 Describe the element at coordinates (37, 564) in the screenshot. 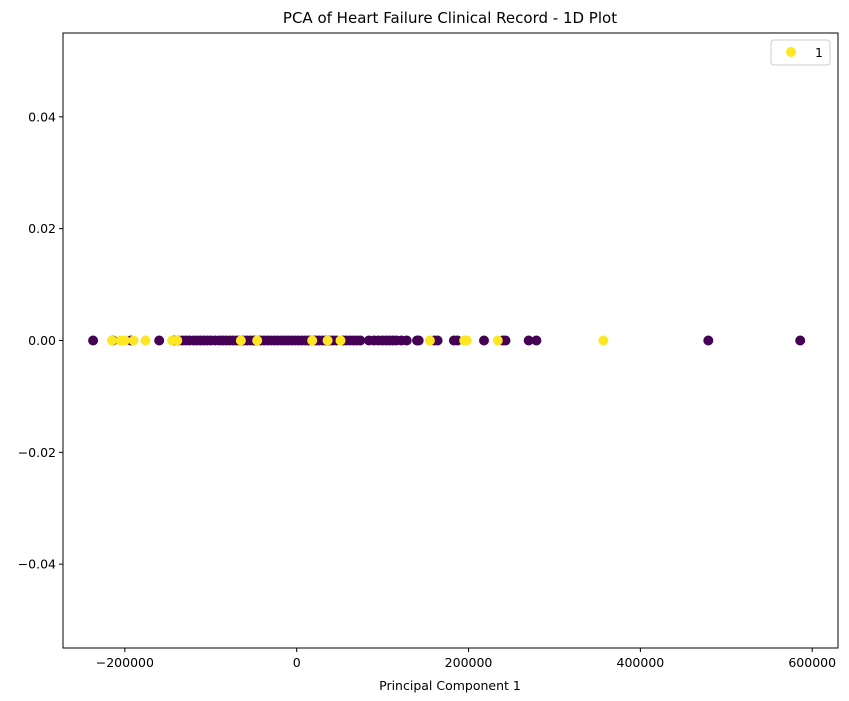

I see `y-tick-label: −0.04` at that location.